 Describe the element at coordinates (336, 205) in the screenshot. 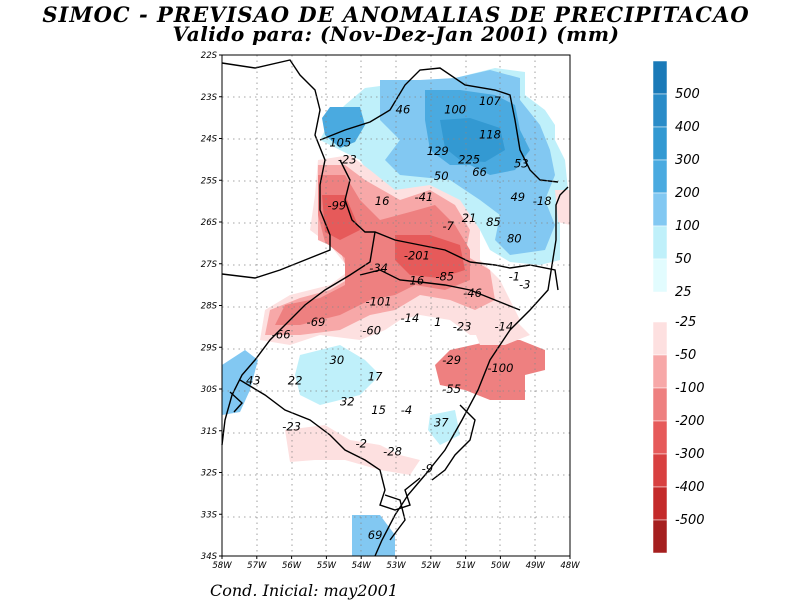

I see `anomaly-value-label: -99` at that location.